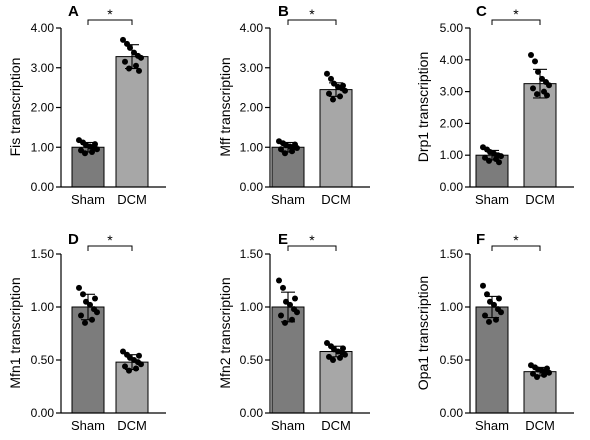 The image size is (590, 440). Describe the element at coordinates (481, 11) in the screenshot. I see `panel-label: C` at that location.